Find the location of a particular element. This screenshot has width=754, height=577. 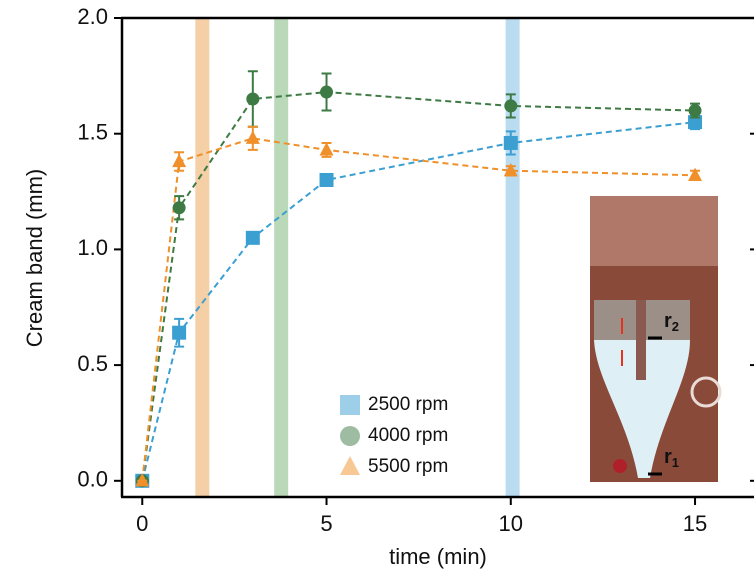

inset-photo: r2 r1 is located at coordinates (656, 339).